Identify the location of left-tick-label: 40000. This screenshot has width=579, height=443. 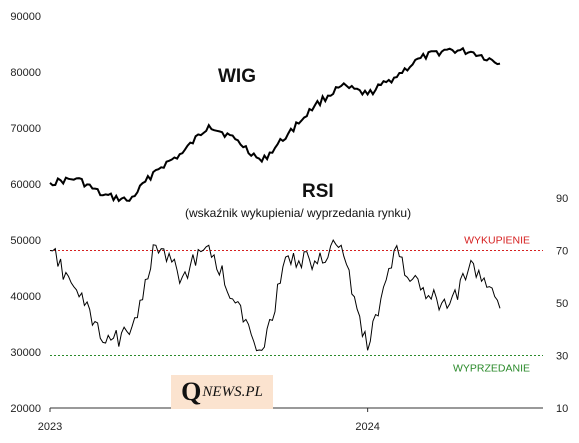
(25, 297).